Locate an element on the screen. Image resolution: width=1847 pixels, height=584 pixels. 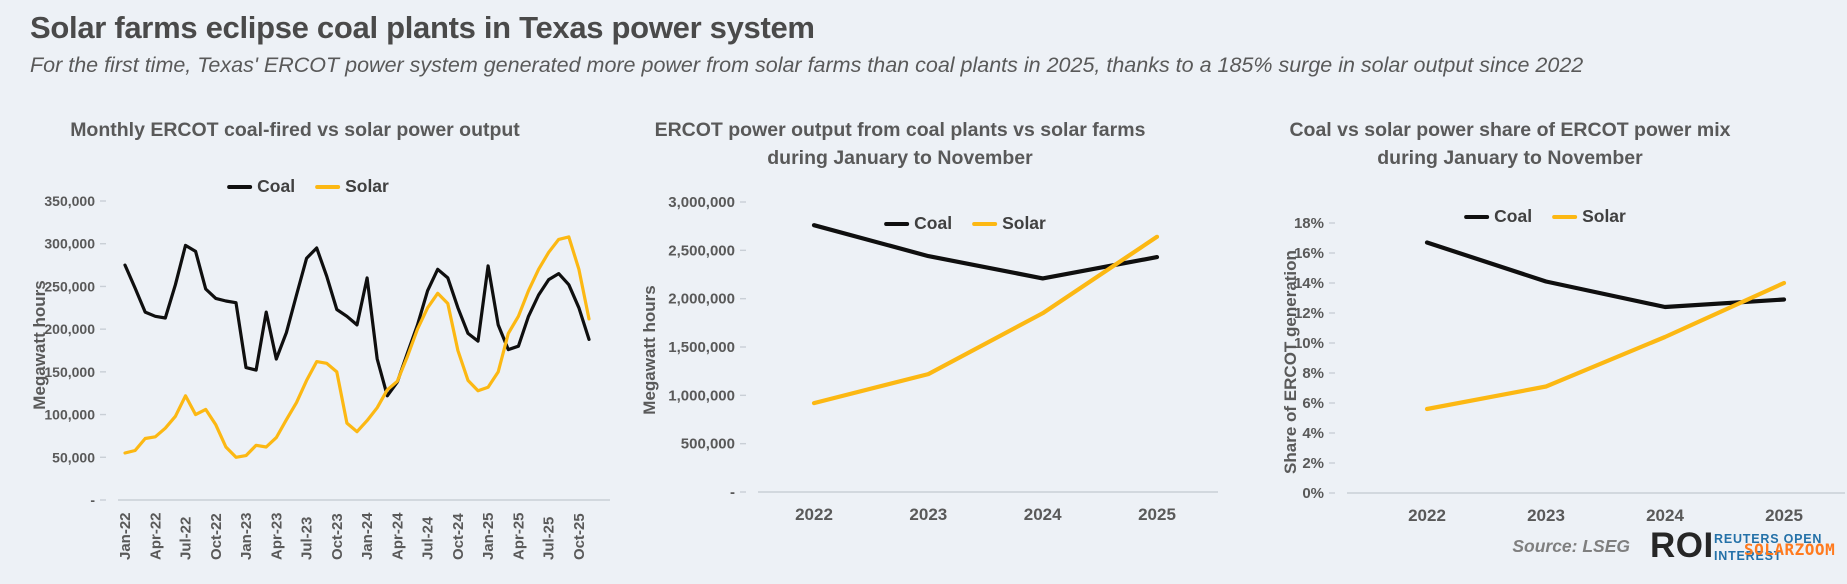
svg-text: Jan-22 is located at coordinates (125, 536).